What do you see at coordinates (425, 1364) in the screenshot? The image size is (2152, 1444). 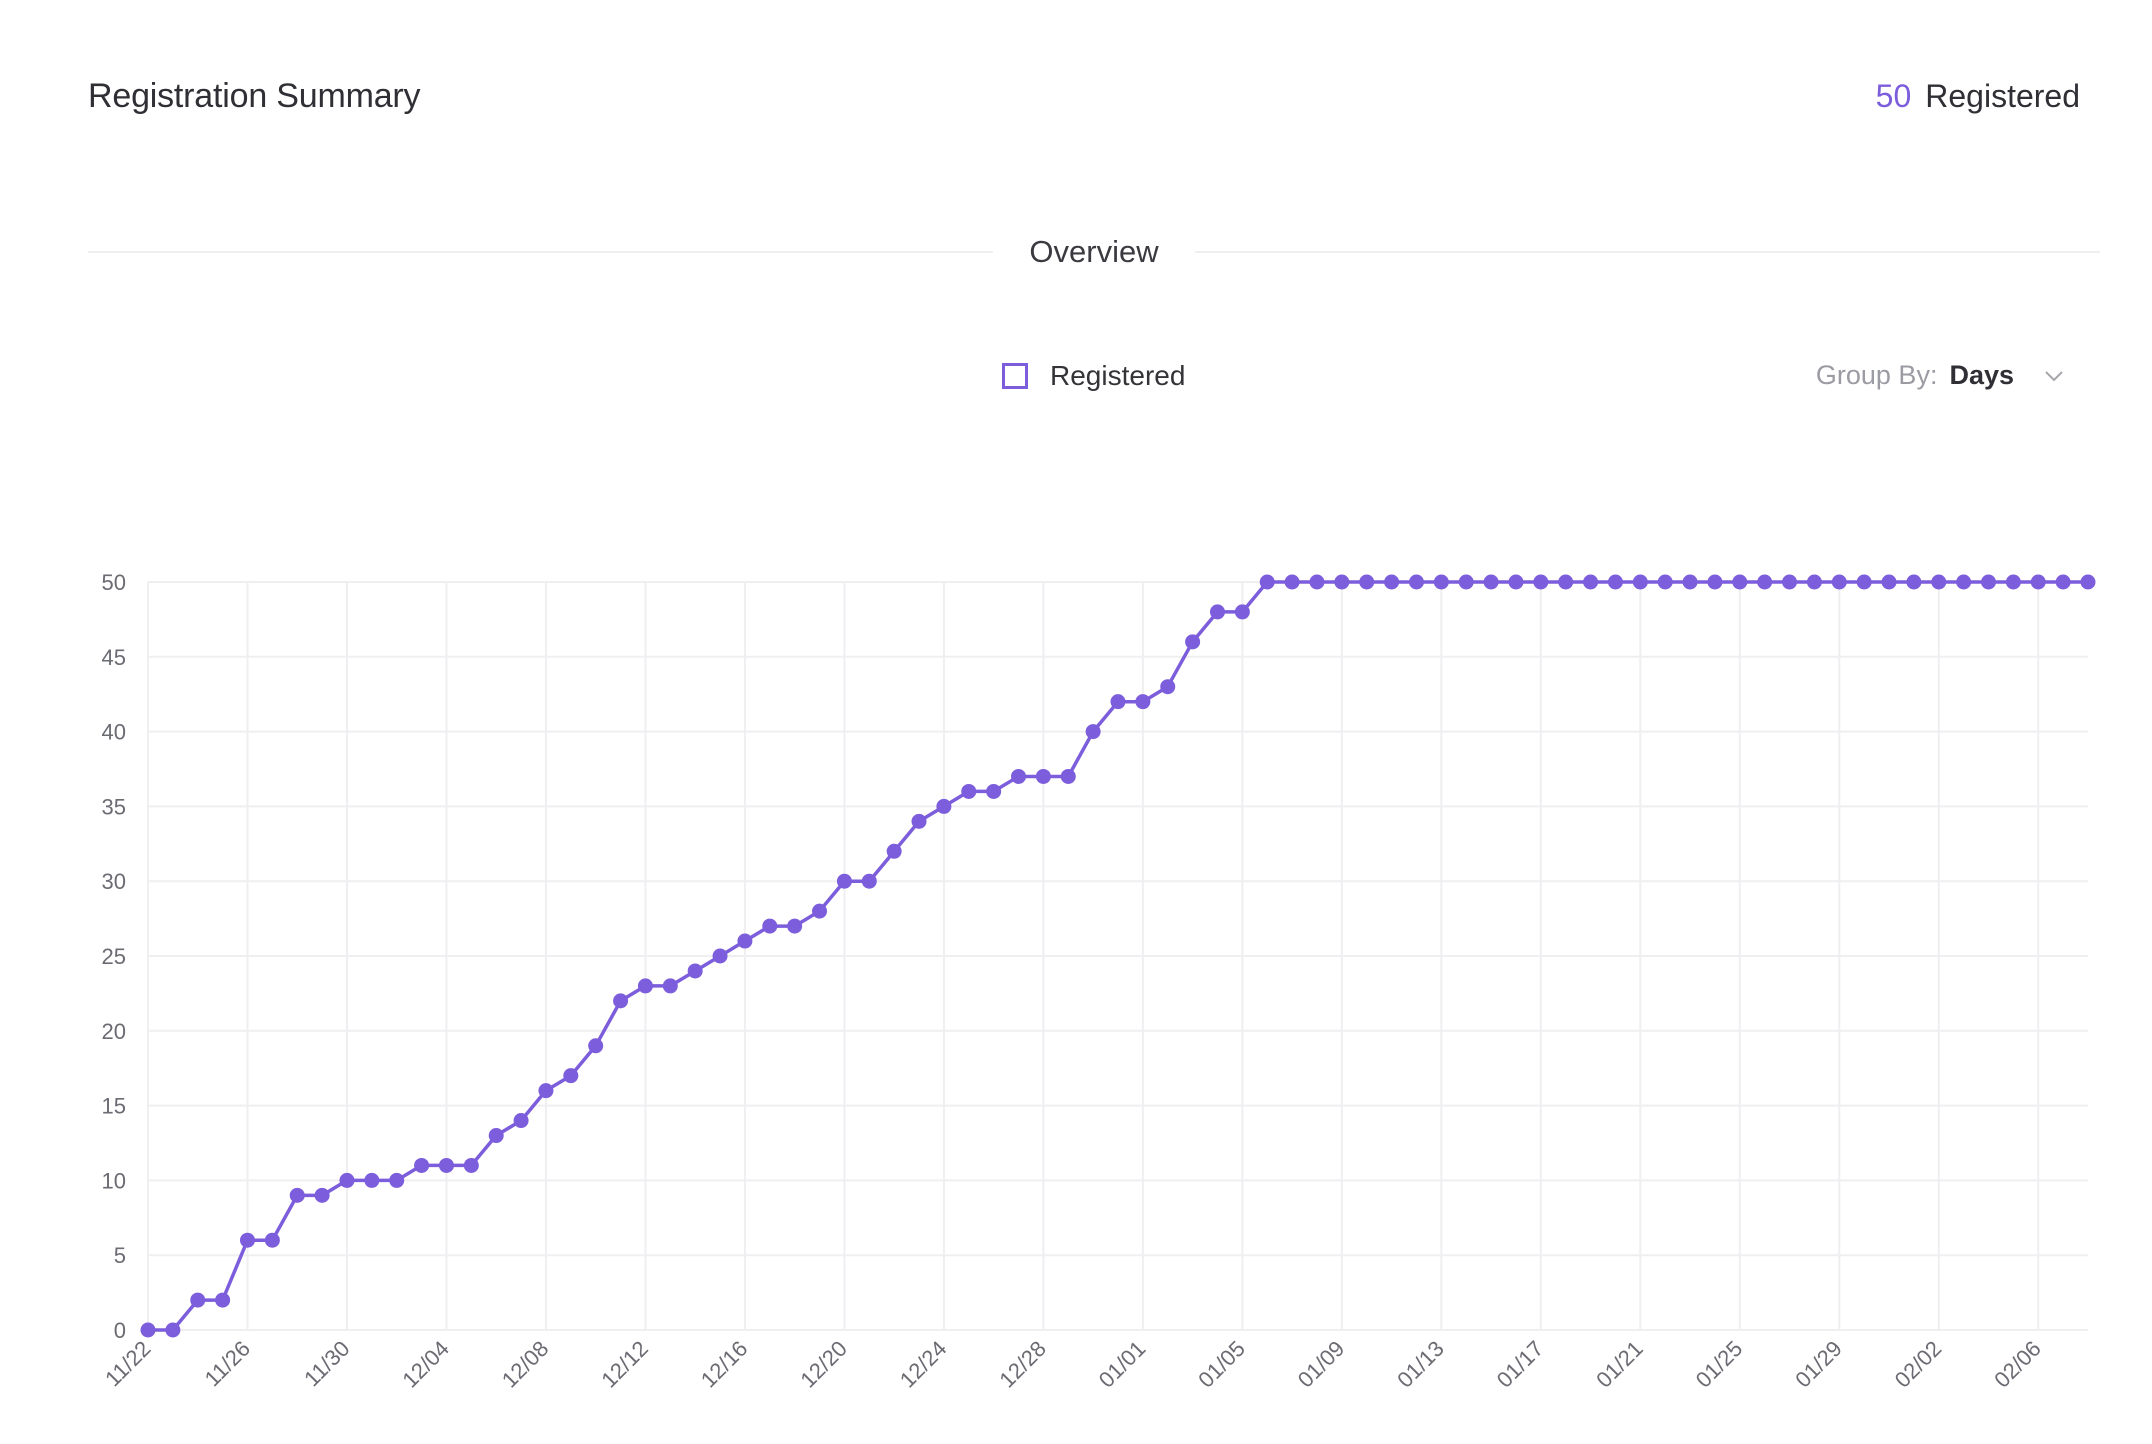 I see `x-tick-label: 12/04` at bounding box center [425, 1364].